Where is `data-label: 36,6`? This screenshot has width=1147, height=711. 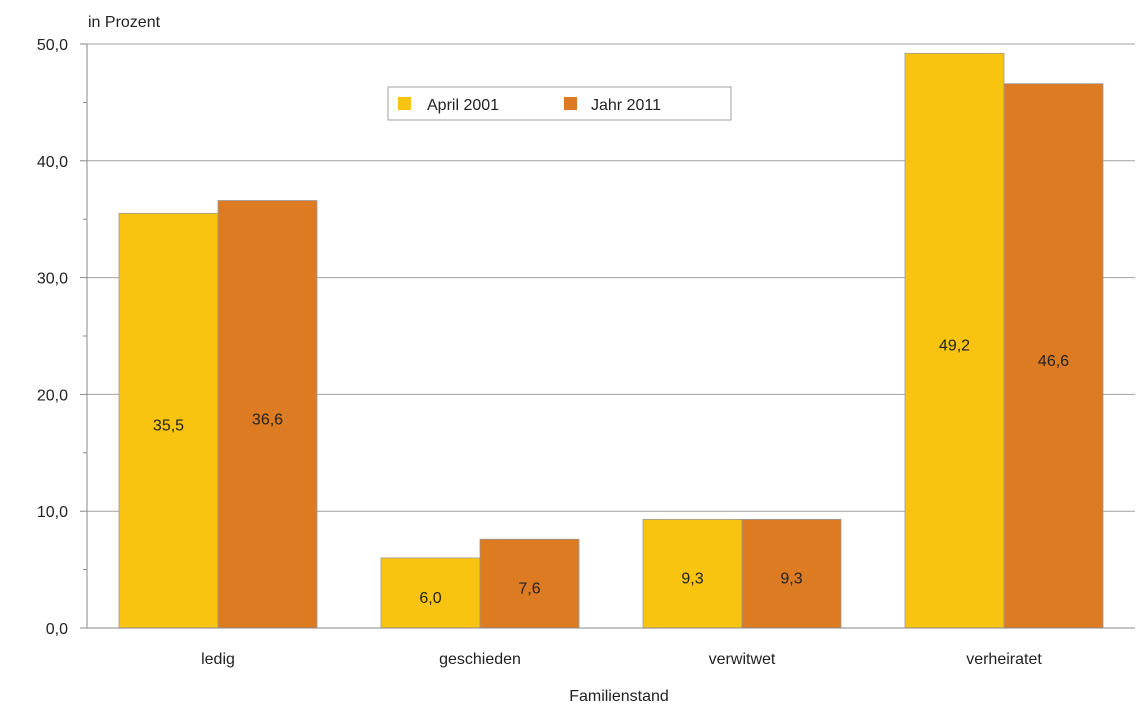 data-label: 36,6 is located at coordinates (267, 419).